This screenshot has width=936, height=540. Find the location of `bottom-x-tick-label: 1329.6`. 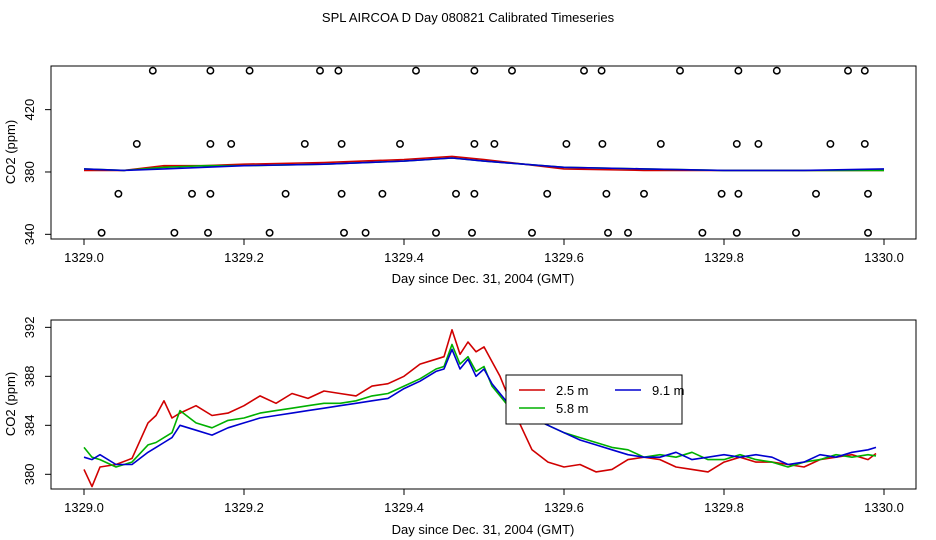

bottom-x-tick-label: 1329.6 is located at coordinates (564, 507).